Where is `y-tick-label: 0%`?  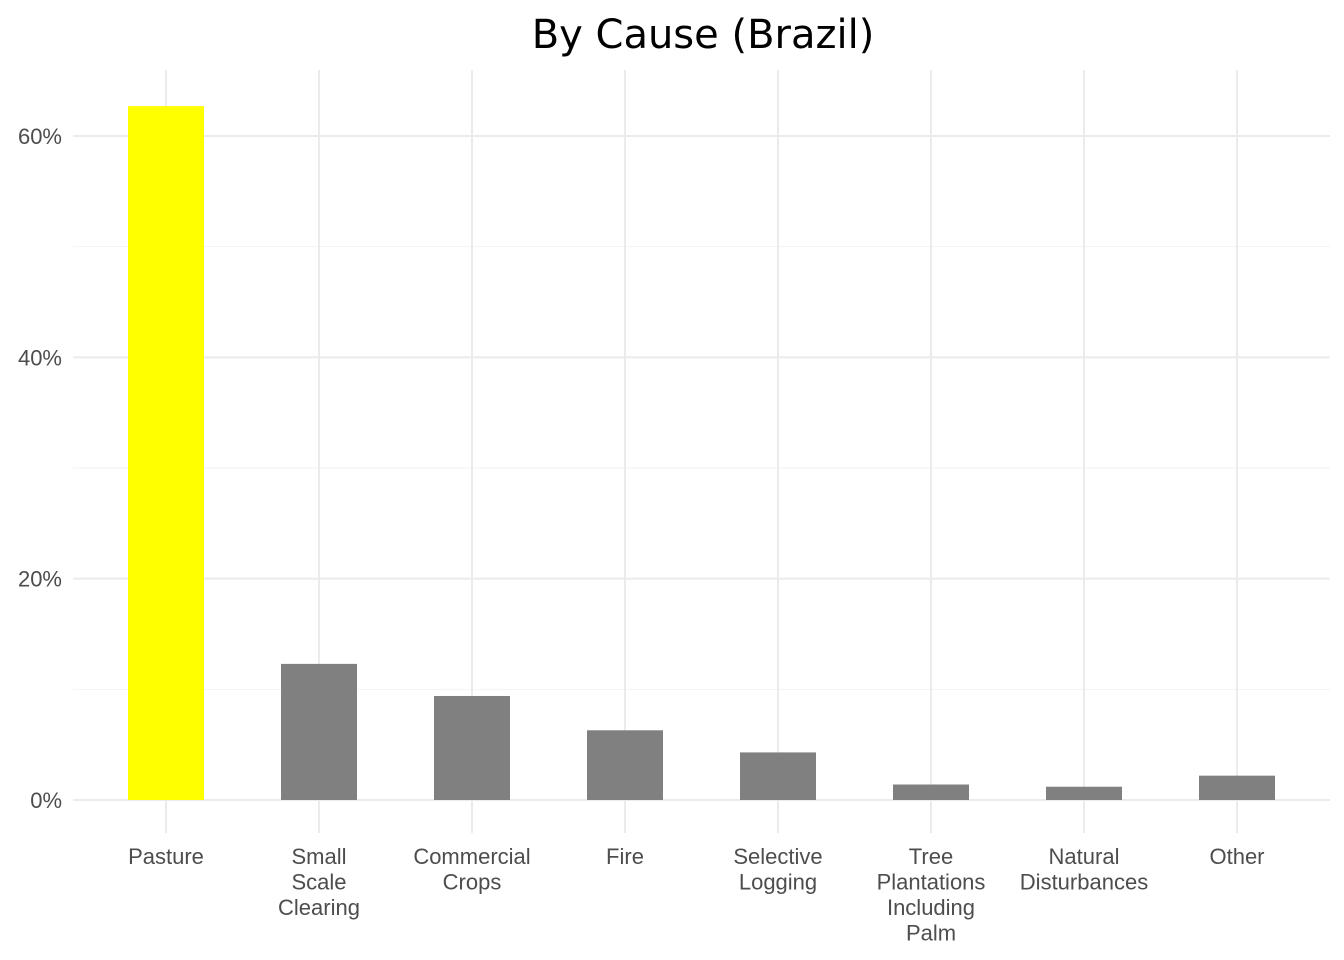
y-tick-label: 0% is located at coordinates (46, 800).